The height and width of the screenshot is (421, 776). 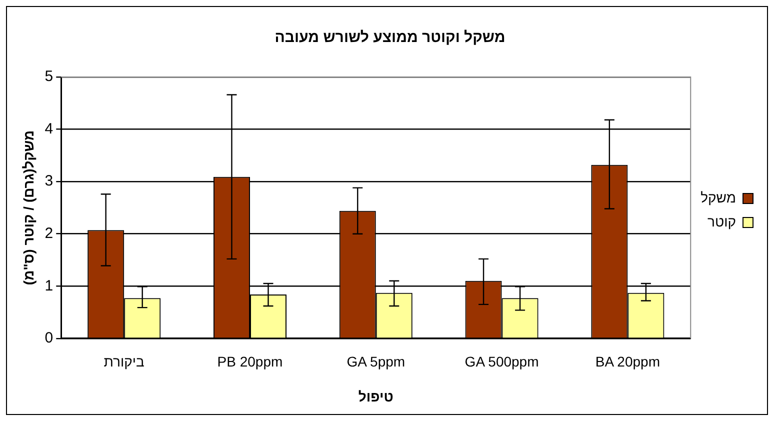 What do you see at coordinates (718, 197) in the screenshot?
I see `legend-label: משקל` at bounding box center [718, 197].